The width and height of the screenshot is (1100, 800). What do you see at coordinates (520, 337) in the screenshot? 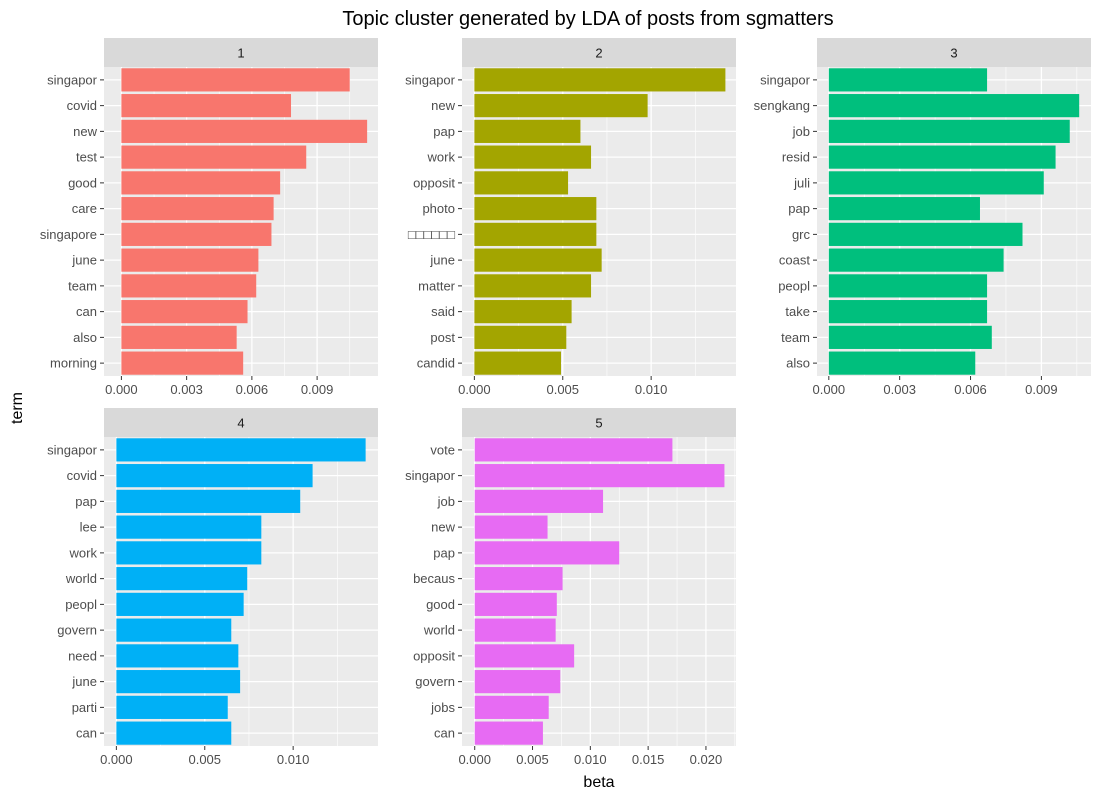
I see `bar-post` at bounding box center [520, 337].